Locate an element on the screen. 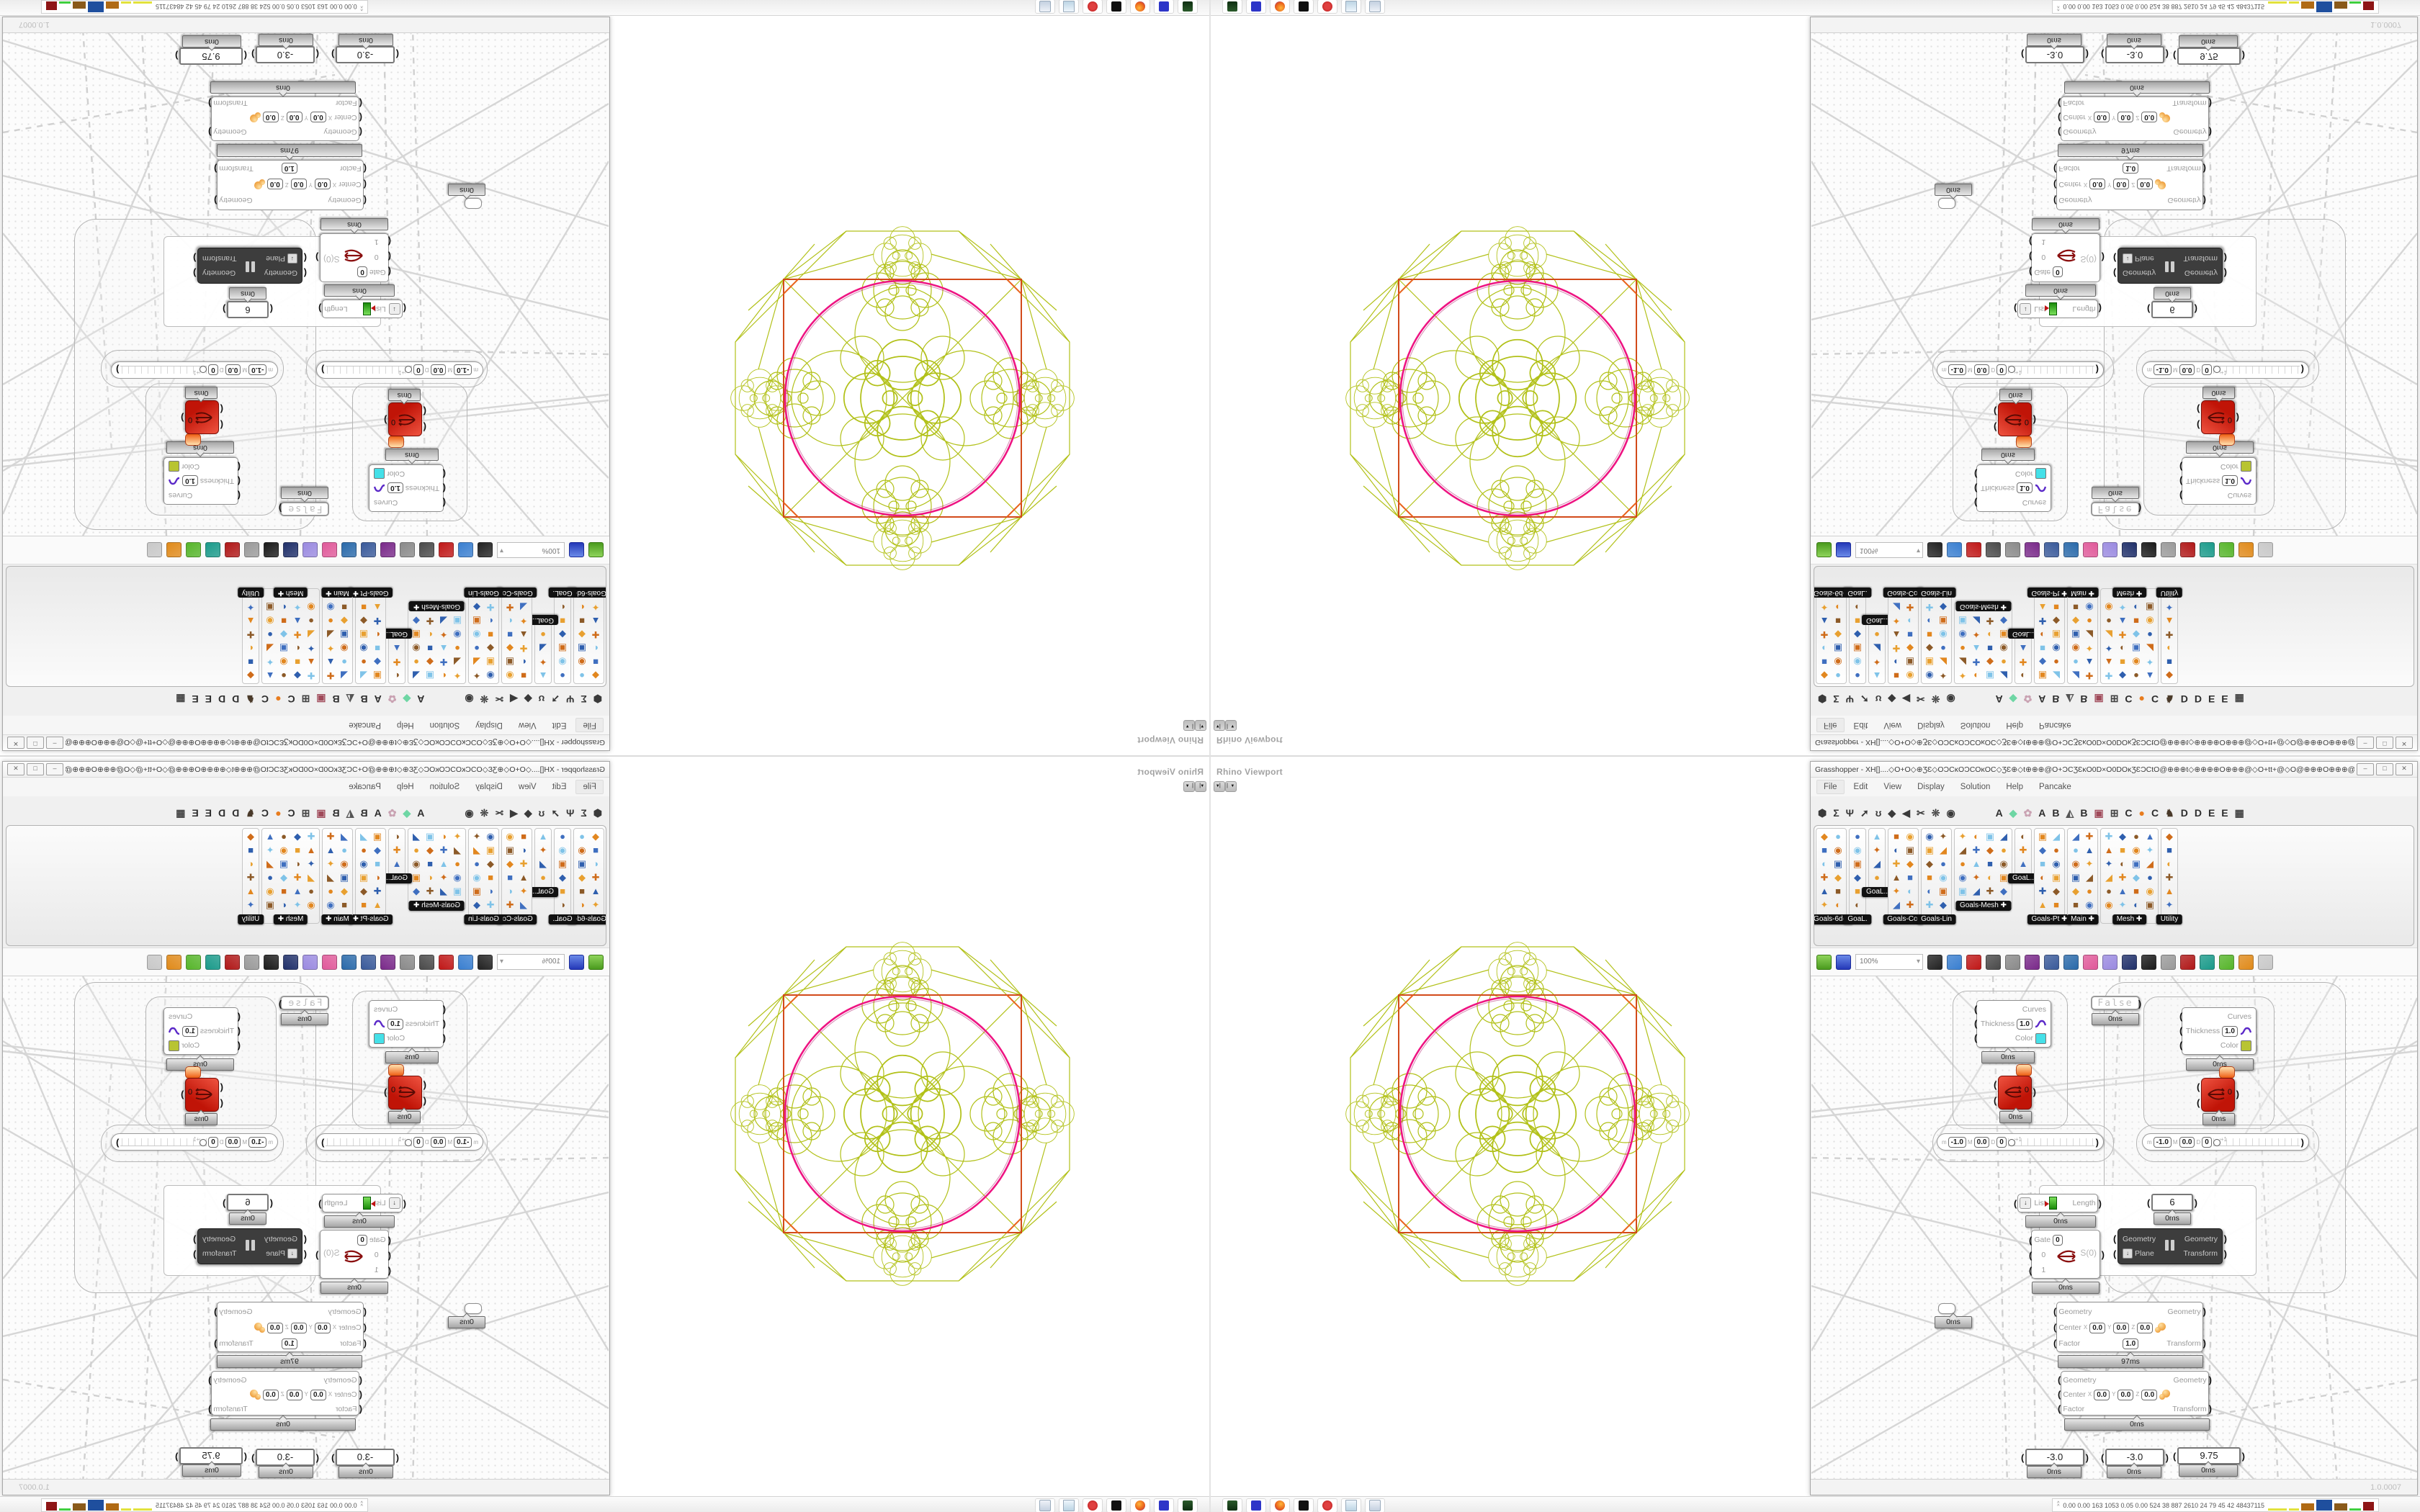 Image resolution: width=2420 pixels, height=1512 pixels. panel-label: Goals-Pt ✚ is located at coordinates (2049, 919).